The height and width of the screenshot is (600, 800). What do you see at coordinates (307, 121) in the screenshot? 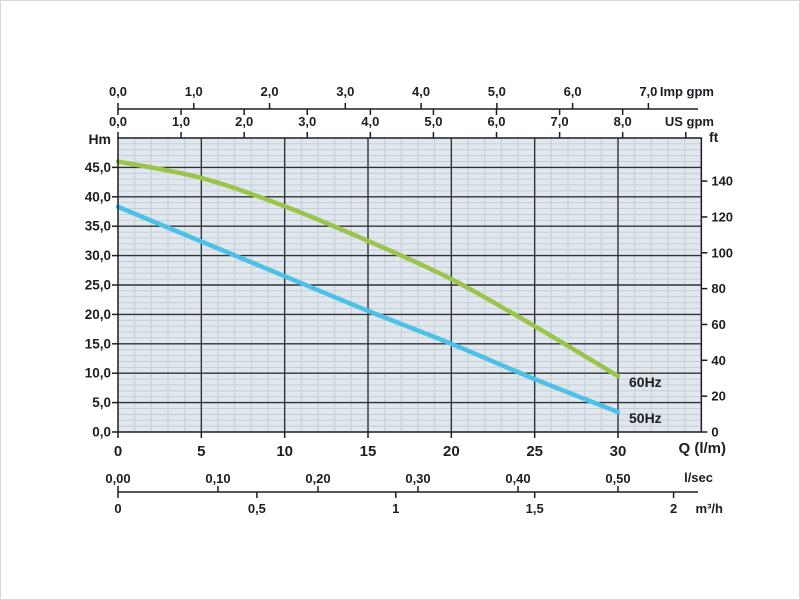
I see `tick-label-us-gpm: 3,0` at bounding box center [307, 121].